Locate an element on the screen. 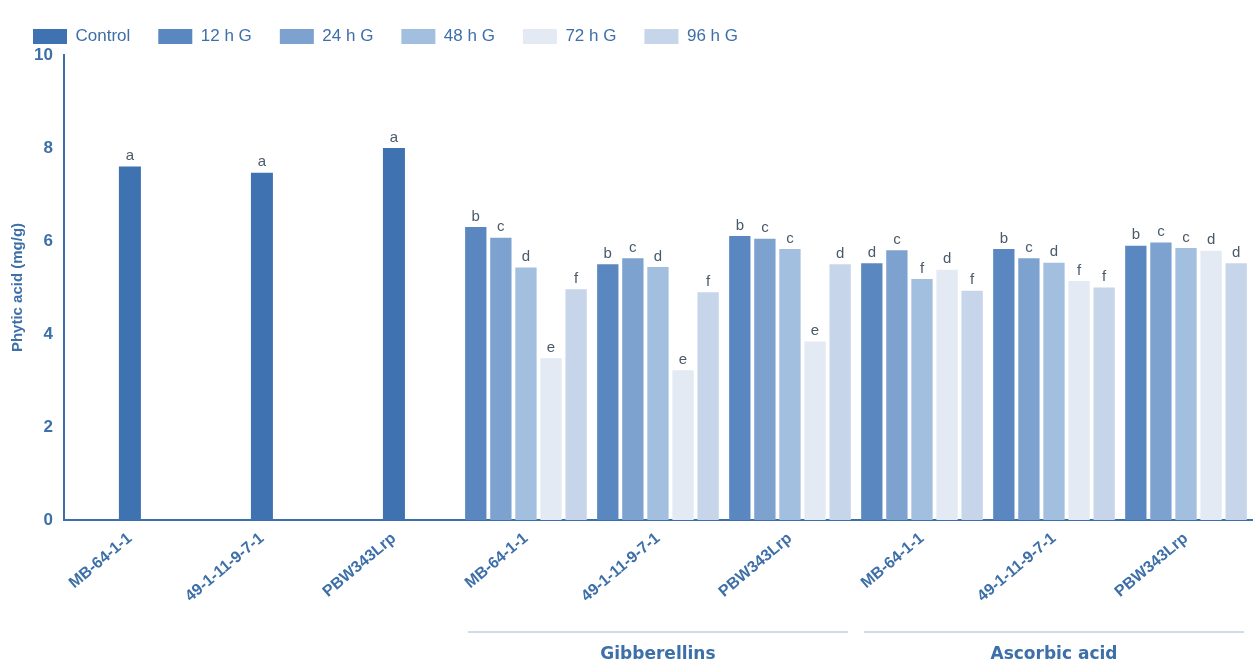 The image size is (1257, 671). legend-label: 72 h G is located at coordinates (591, 36).